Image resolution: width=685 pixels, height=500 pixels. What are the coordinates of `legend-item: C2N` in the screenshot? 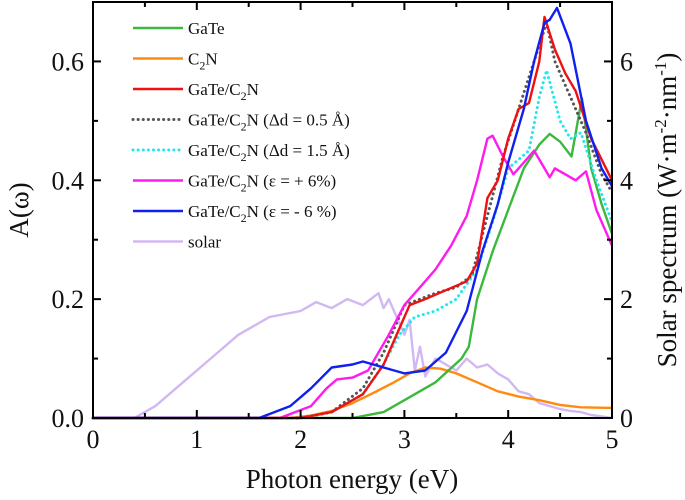 It's located at (175, 61).